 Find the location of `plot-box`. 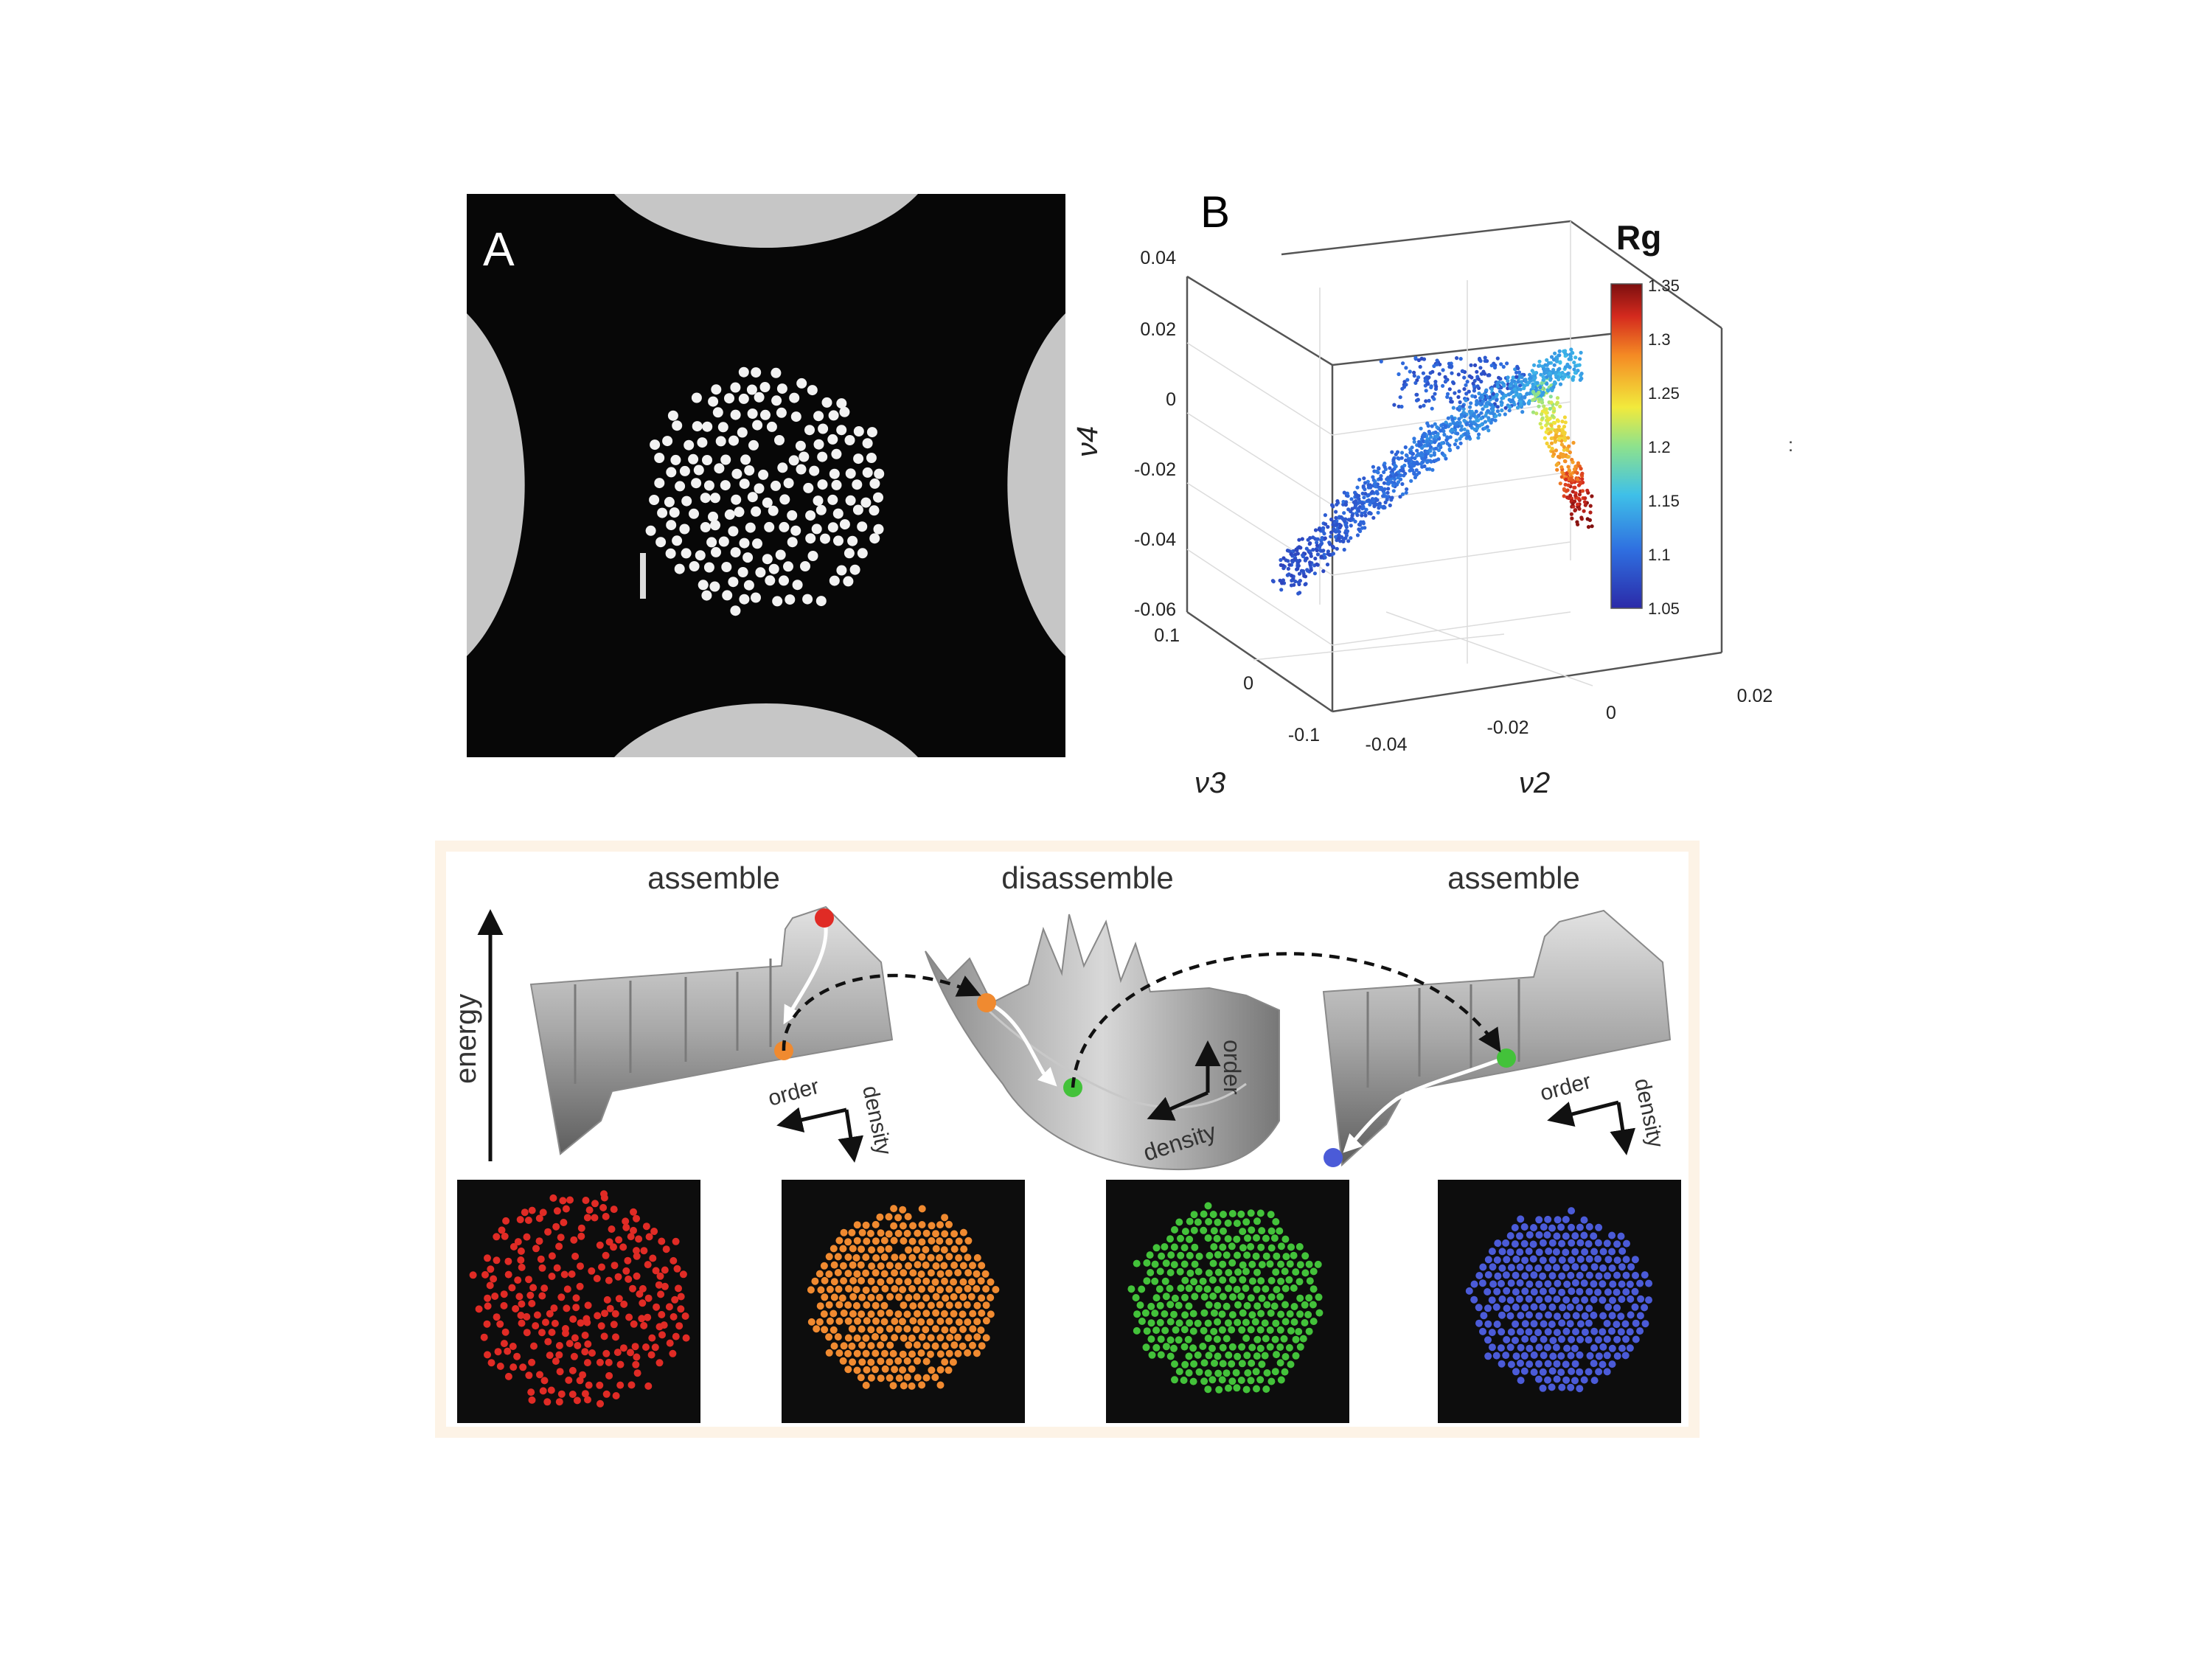

plot-box is located at coordinates (1454, 466).